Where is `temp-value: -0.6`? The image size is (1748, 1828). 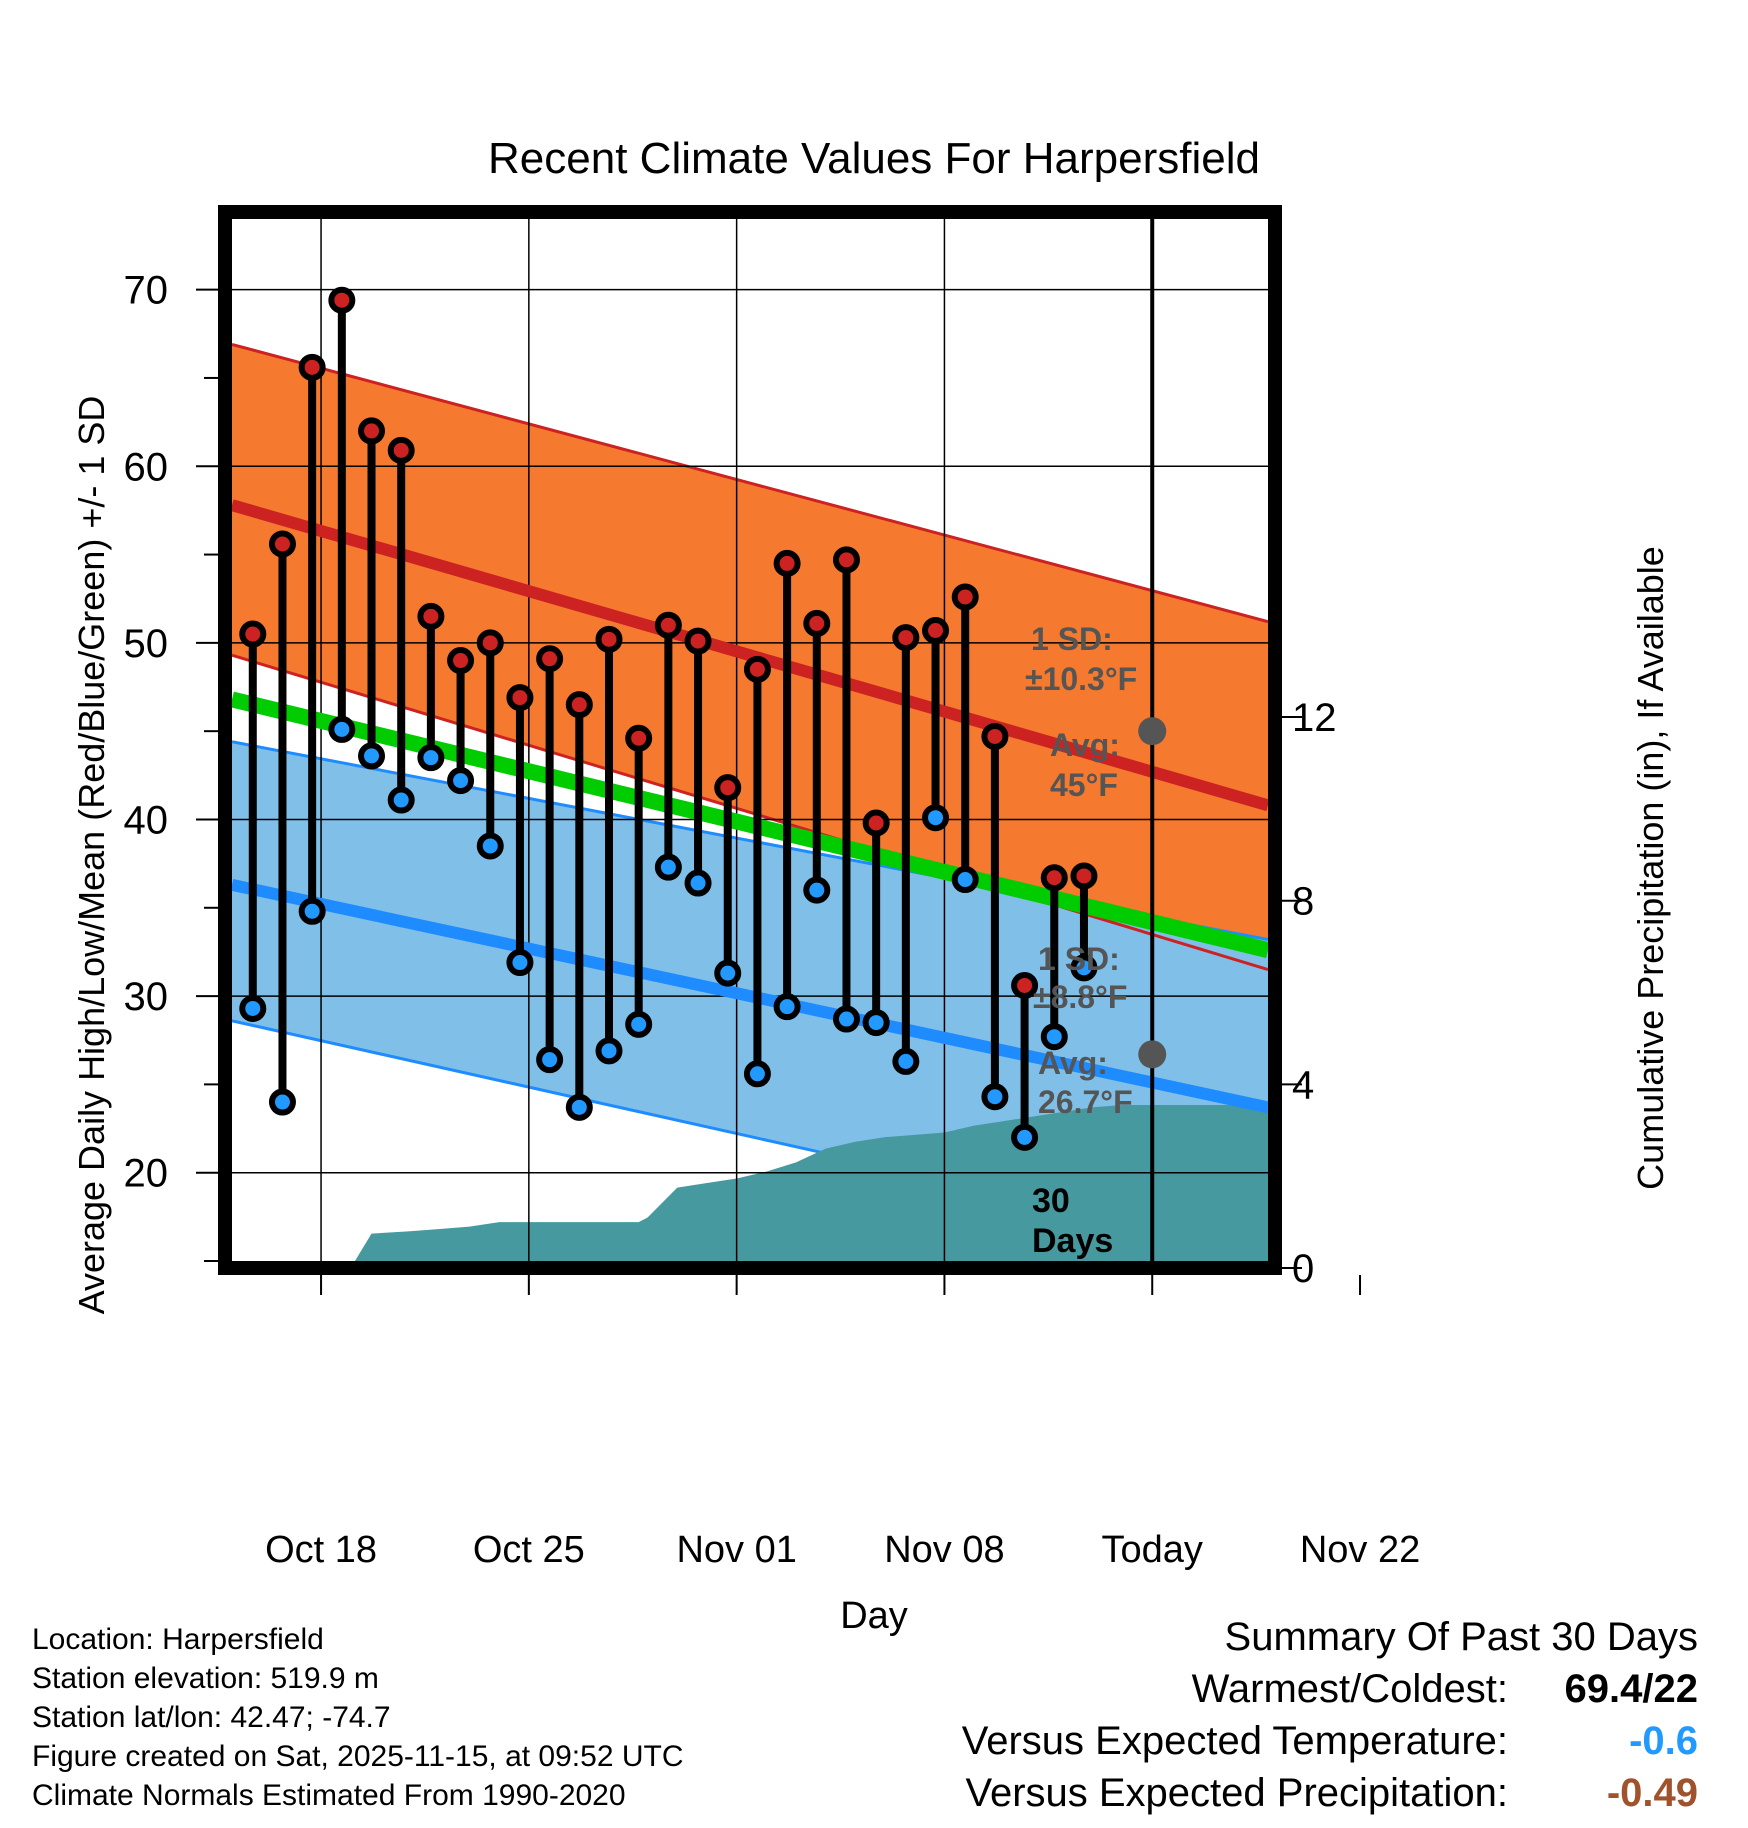
temp-value: -0.6 is located at coordinates (1663, 1741).